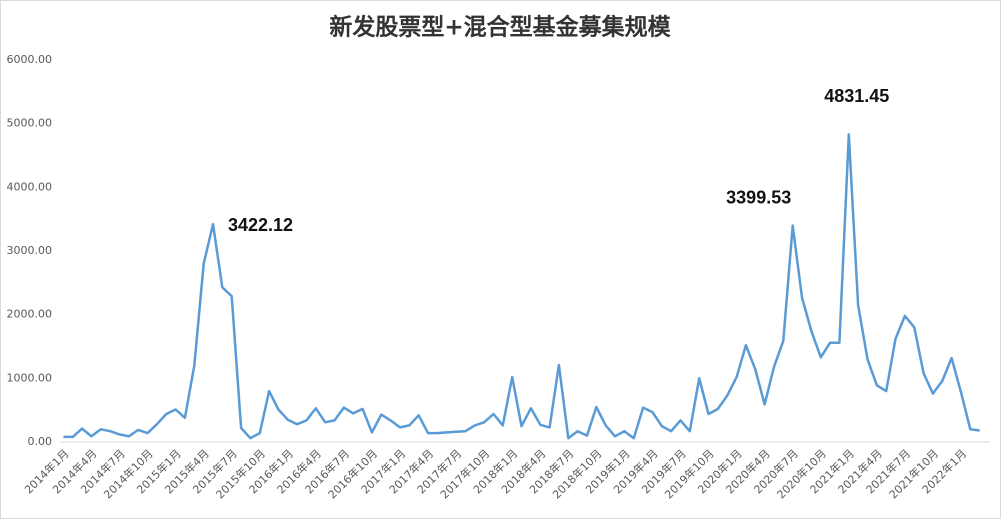  I want to click on y-tick-label: 2000.00, so click(30, 314).